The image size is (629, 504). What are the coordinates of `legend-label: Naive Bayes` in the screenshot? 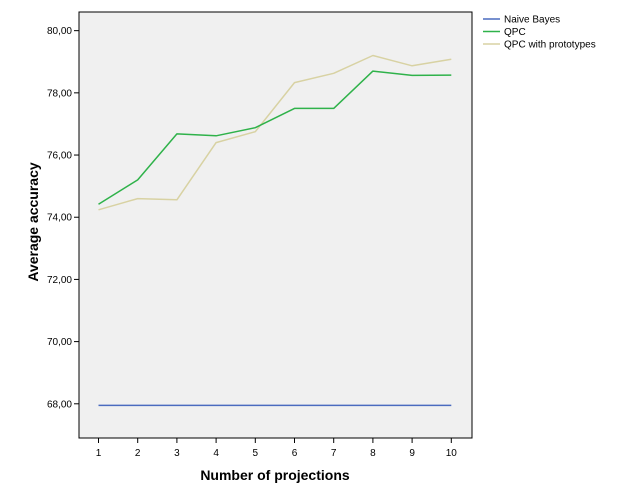 It's located at (532, 20).